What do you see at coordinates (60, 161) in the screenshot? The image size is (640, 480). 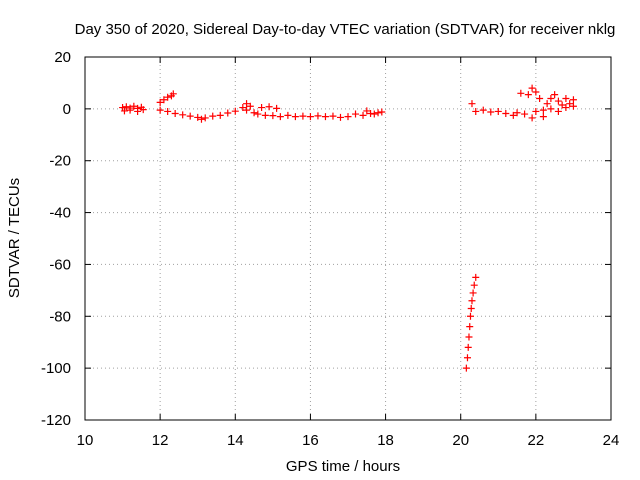 I see `y-tick-label: -20` at bounding box center [60, 161].